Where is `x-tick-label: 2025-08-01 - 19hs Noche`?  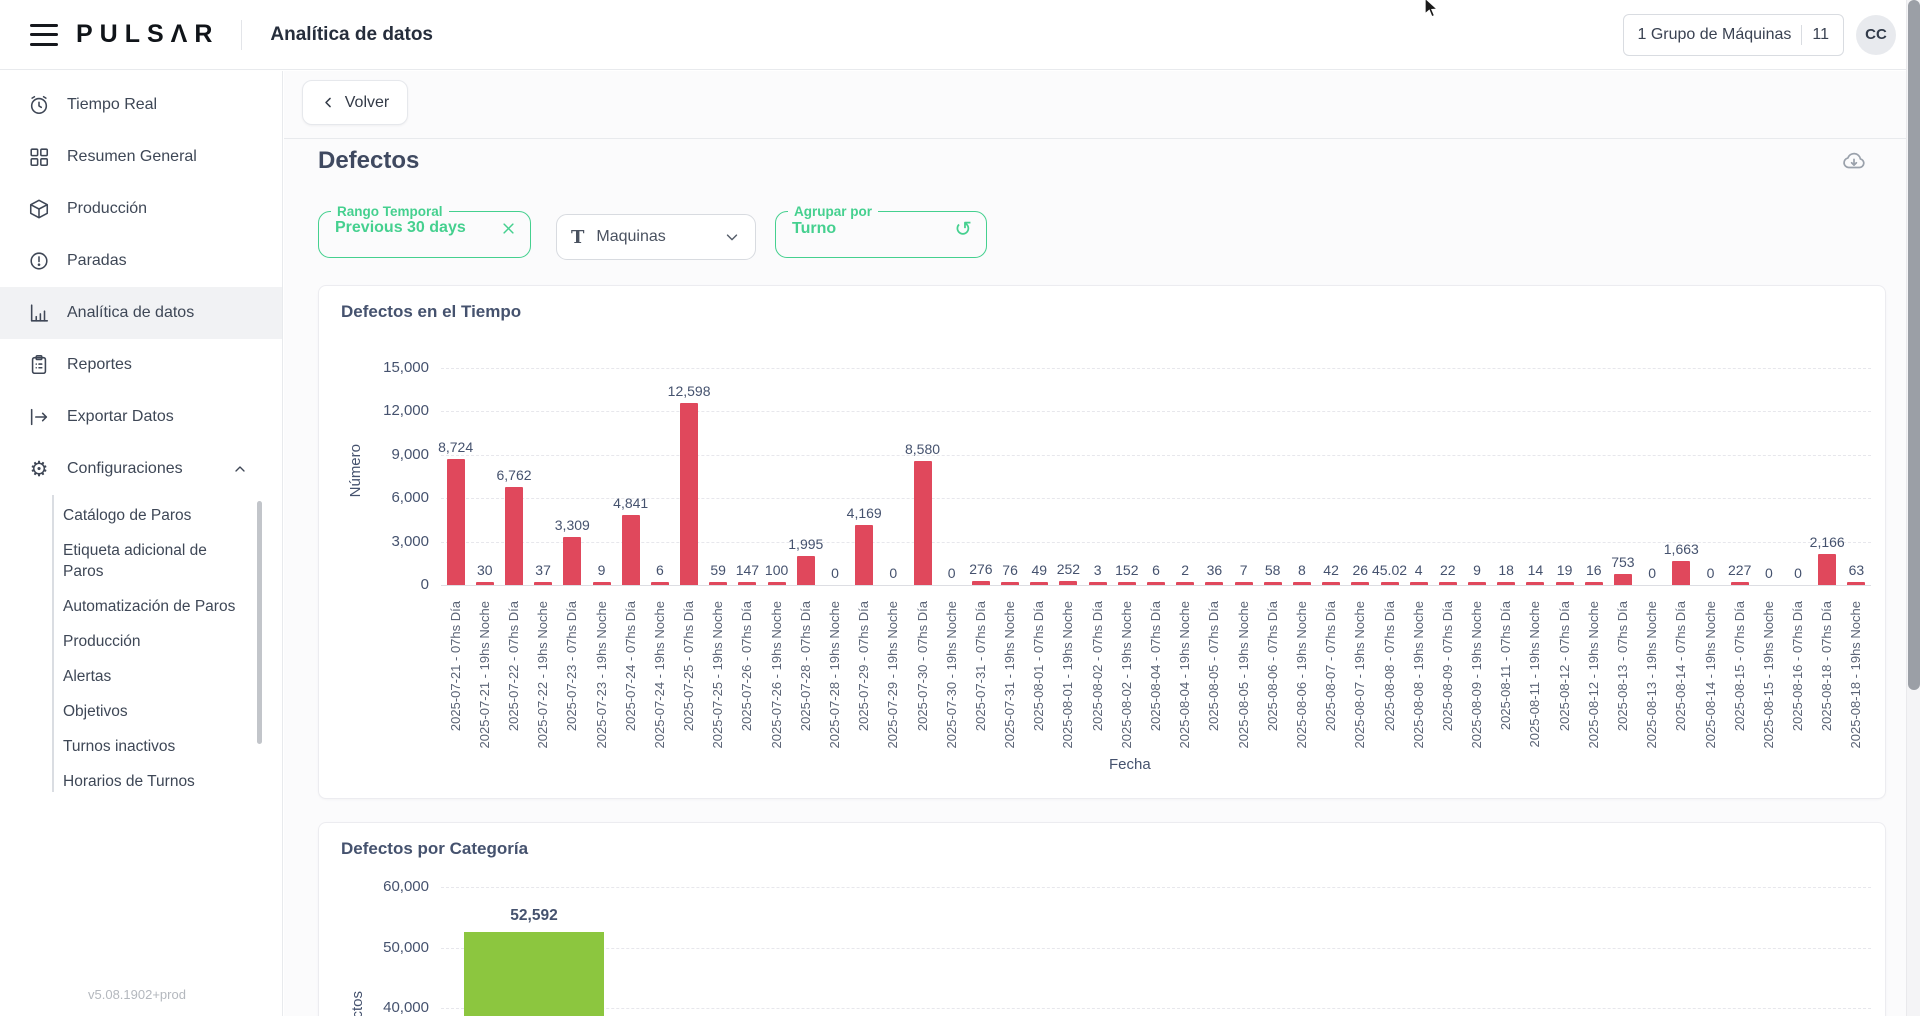
x-tick-label: 2025-08-01 - 19hs Noche is located at coordinates (1068, 675).